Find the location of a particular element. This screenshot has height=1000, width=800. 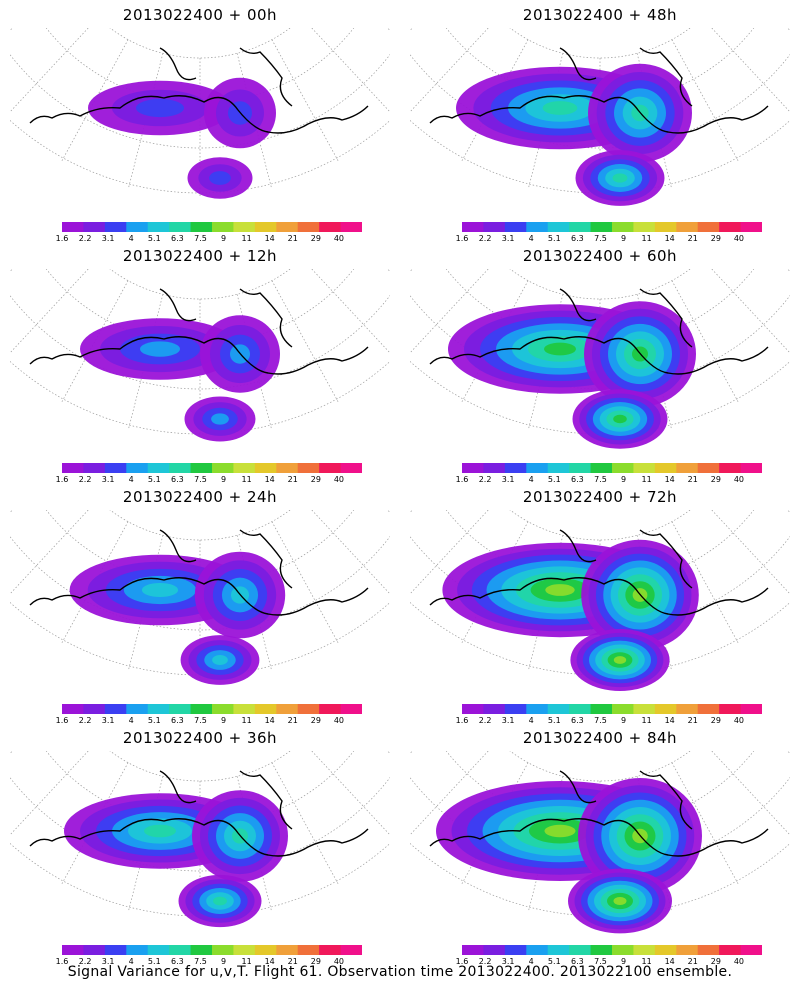

colorbar-tick-label: 5.1 is located at coordinates (154, 720).